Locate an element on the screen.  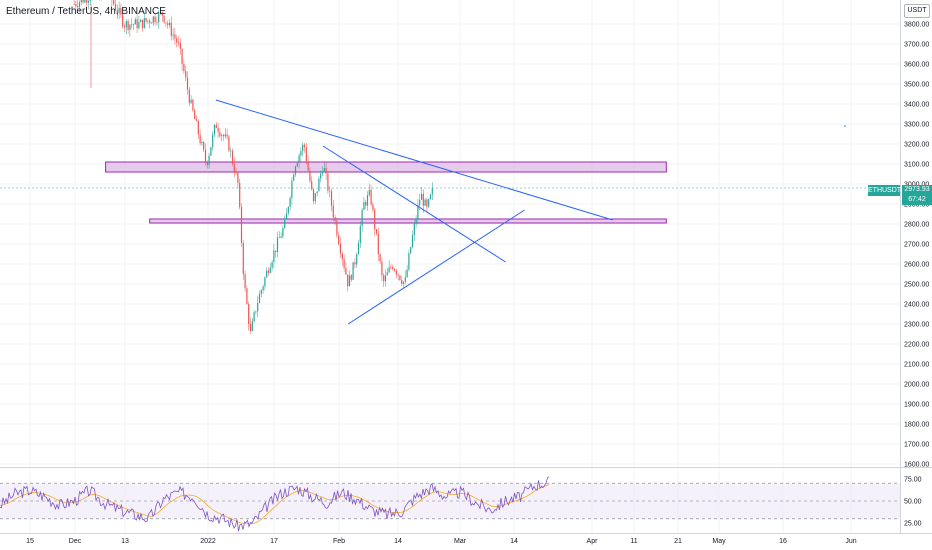
zones is located at coordinates (386, 192).